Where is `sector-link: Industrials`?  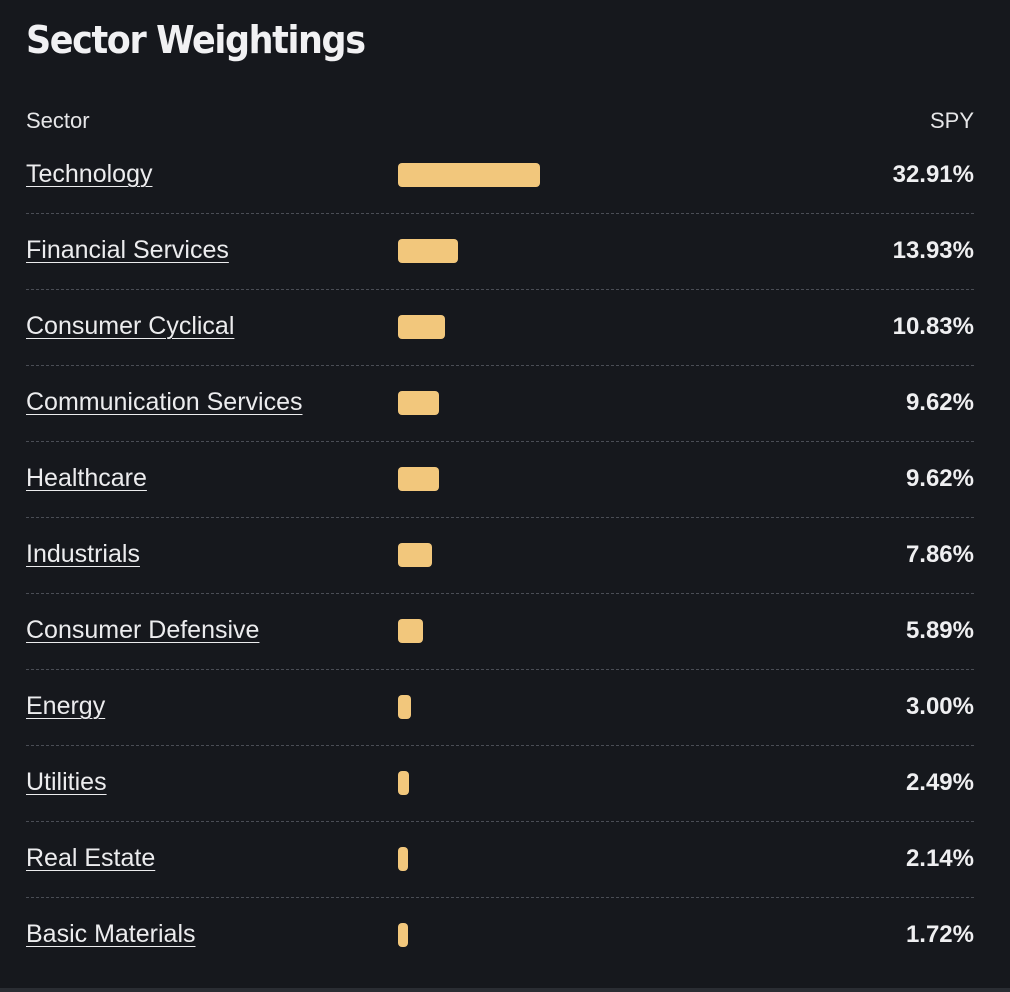
sector-link: Industrials is located at coordinates (83, 554).